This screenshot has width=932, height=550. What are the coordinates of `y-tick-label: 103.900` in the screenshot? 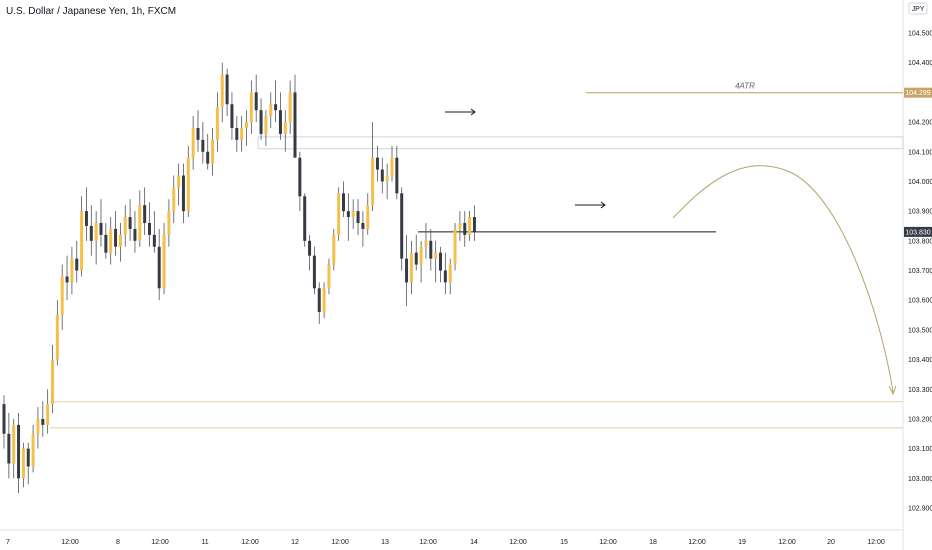 It's located at (920, 212).